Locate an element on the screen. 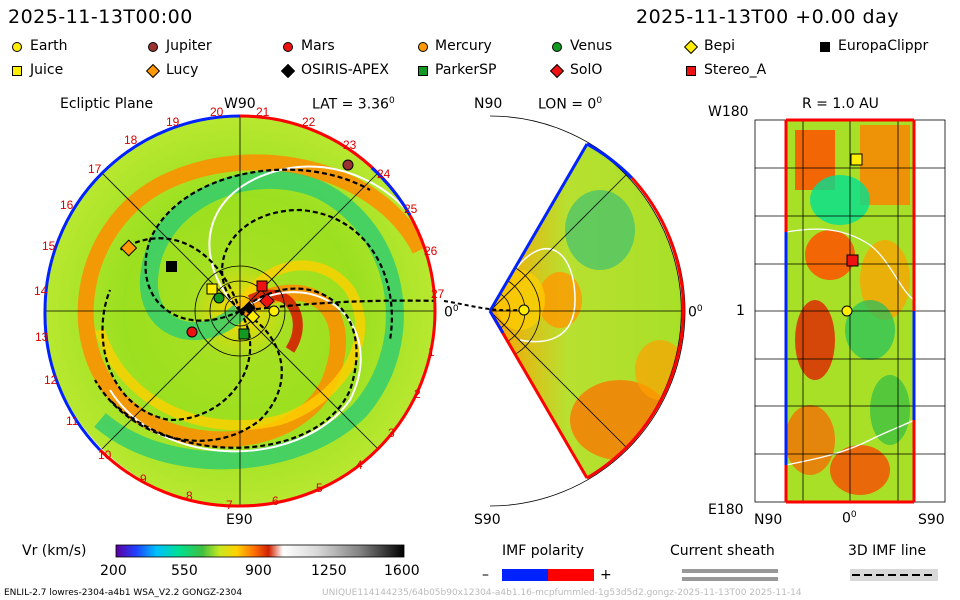 The image size is (960, 600). mars-marker-icon is located at coordinates (288, 47).